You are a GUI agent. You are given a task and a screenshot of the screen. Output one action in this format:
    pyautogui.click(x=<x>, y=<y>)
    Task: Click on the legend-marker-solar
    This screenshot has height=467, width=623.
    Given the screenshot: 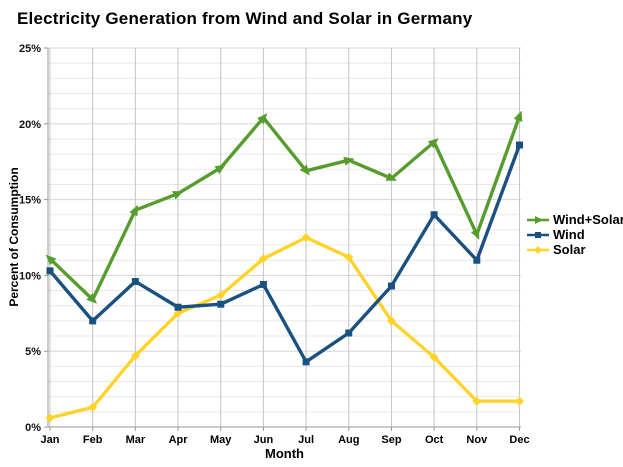 What is the action you would take?
    pyautogui.click(x=538, y=249)
    